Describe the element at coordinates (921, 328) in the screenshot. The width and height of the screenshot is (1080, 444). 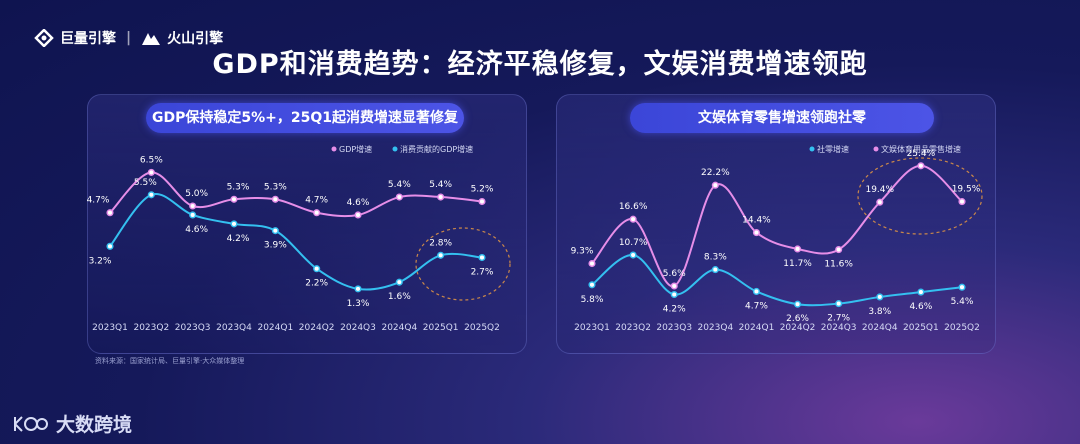
I see `chart-1-tick-label: 2025Q1` at that location.